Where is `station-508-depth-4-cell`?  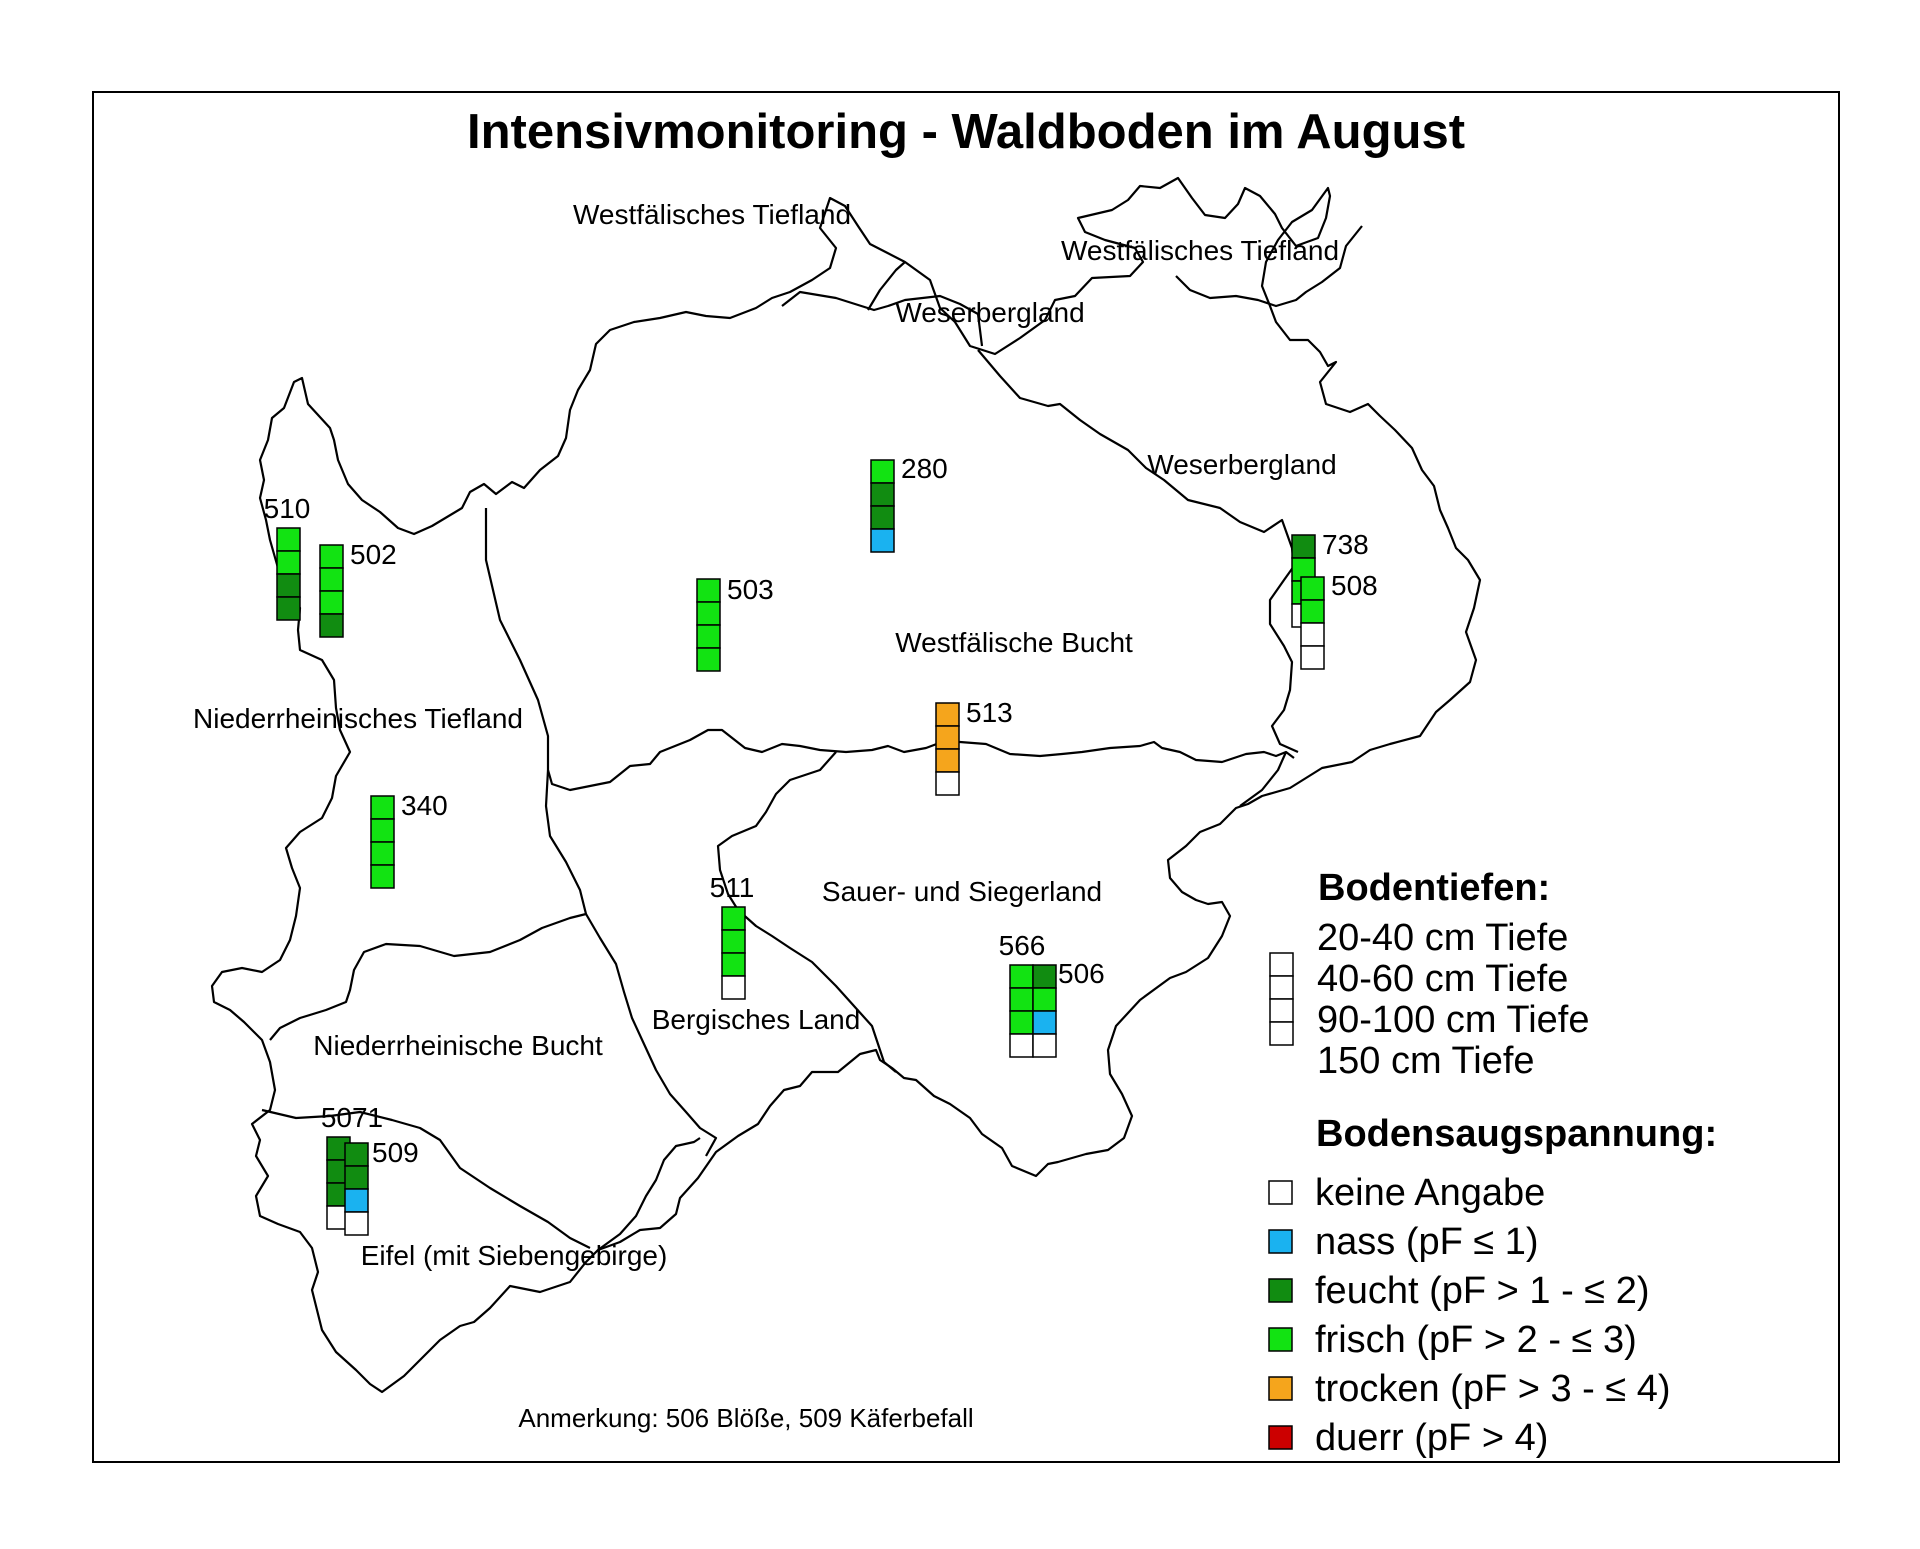
station-508-depth-4-cell is located at coordinates (1312, 657).